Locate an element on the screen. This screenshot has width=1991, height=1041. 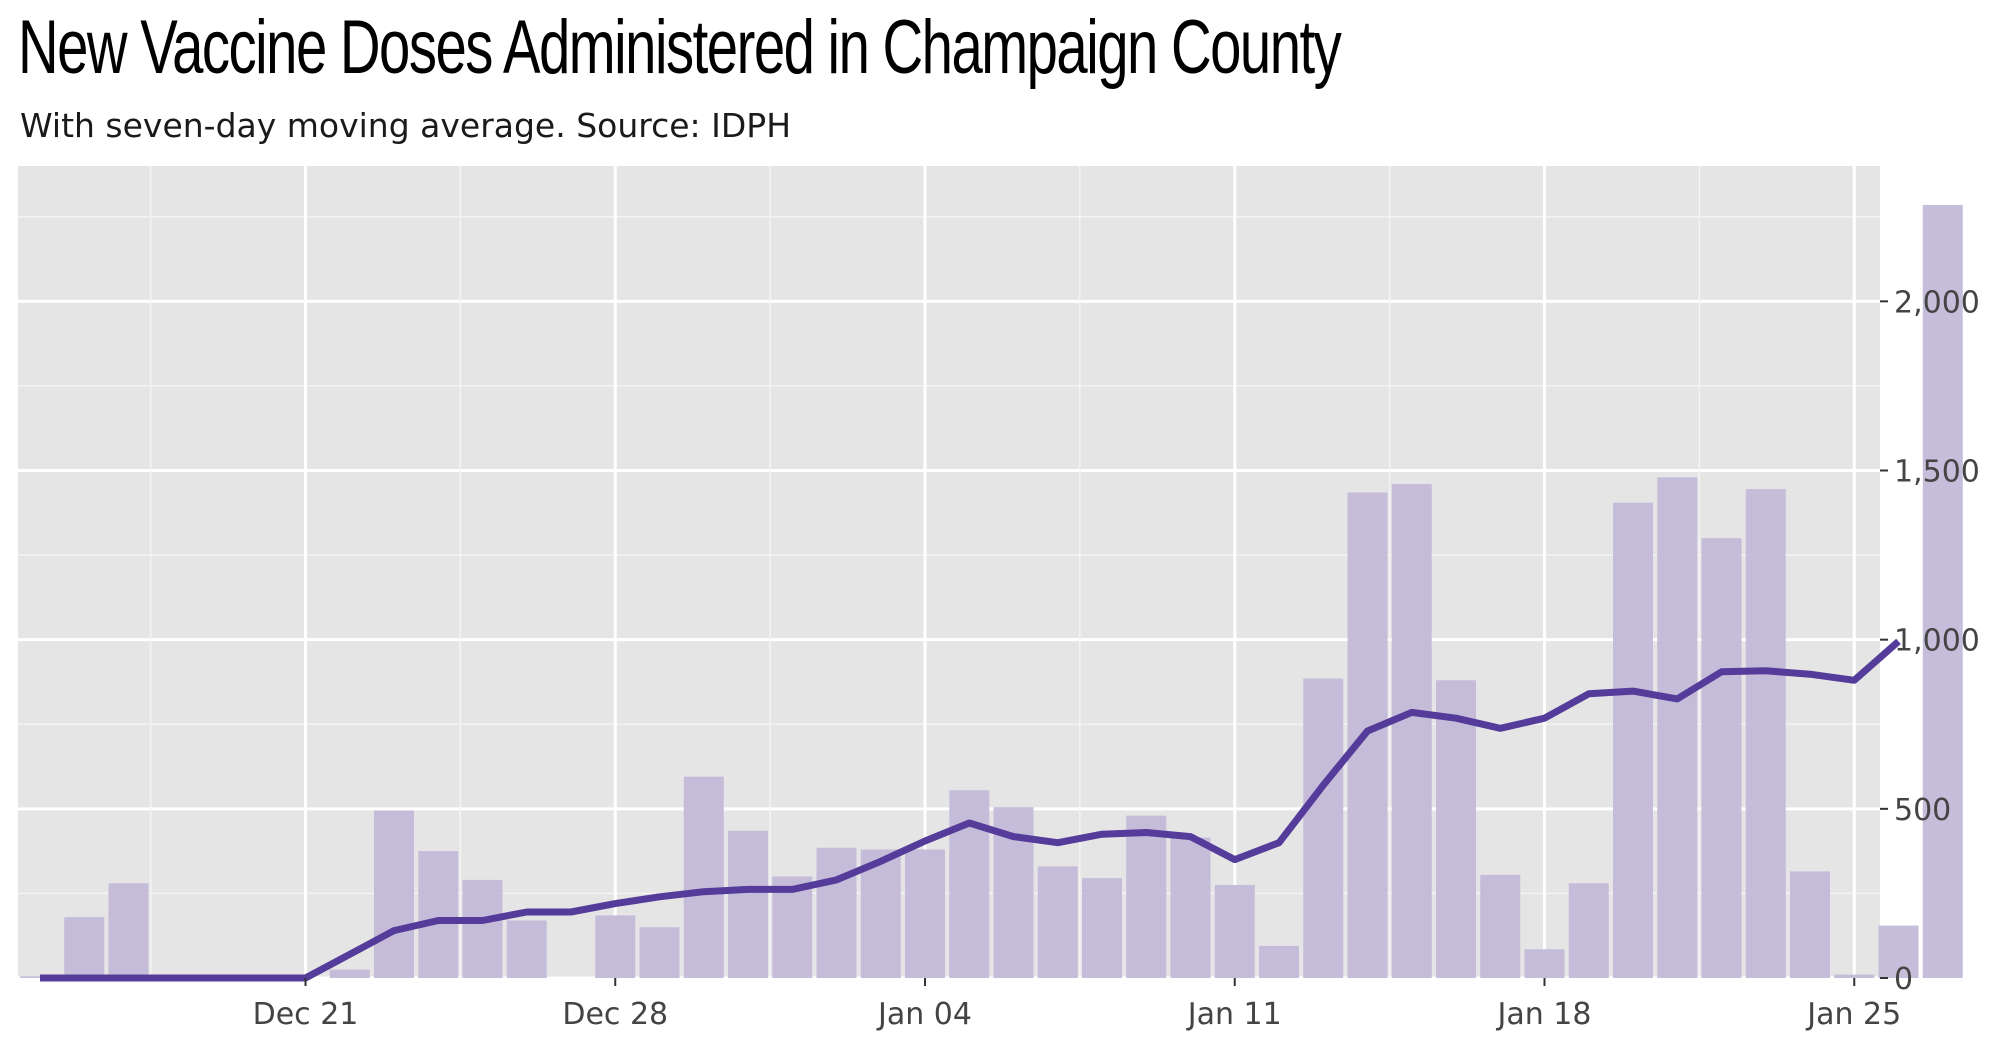
y-tick-label: 1,000 is located at coordinates (1937, 641).